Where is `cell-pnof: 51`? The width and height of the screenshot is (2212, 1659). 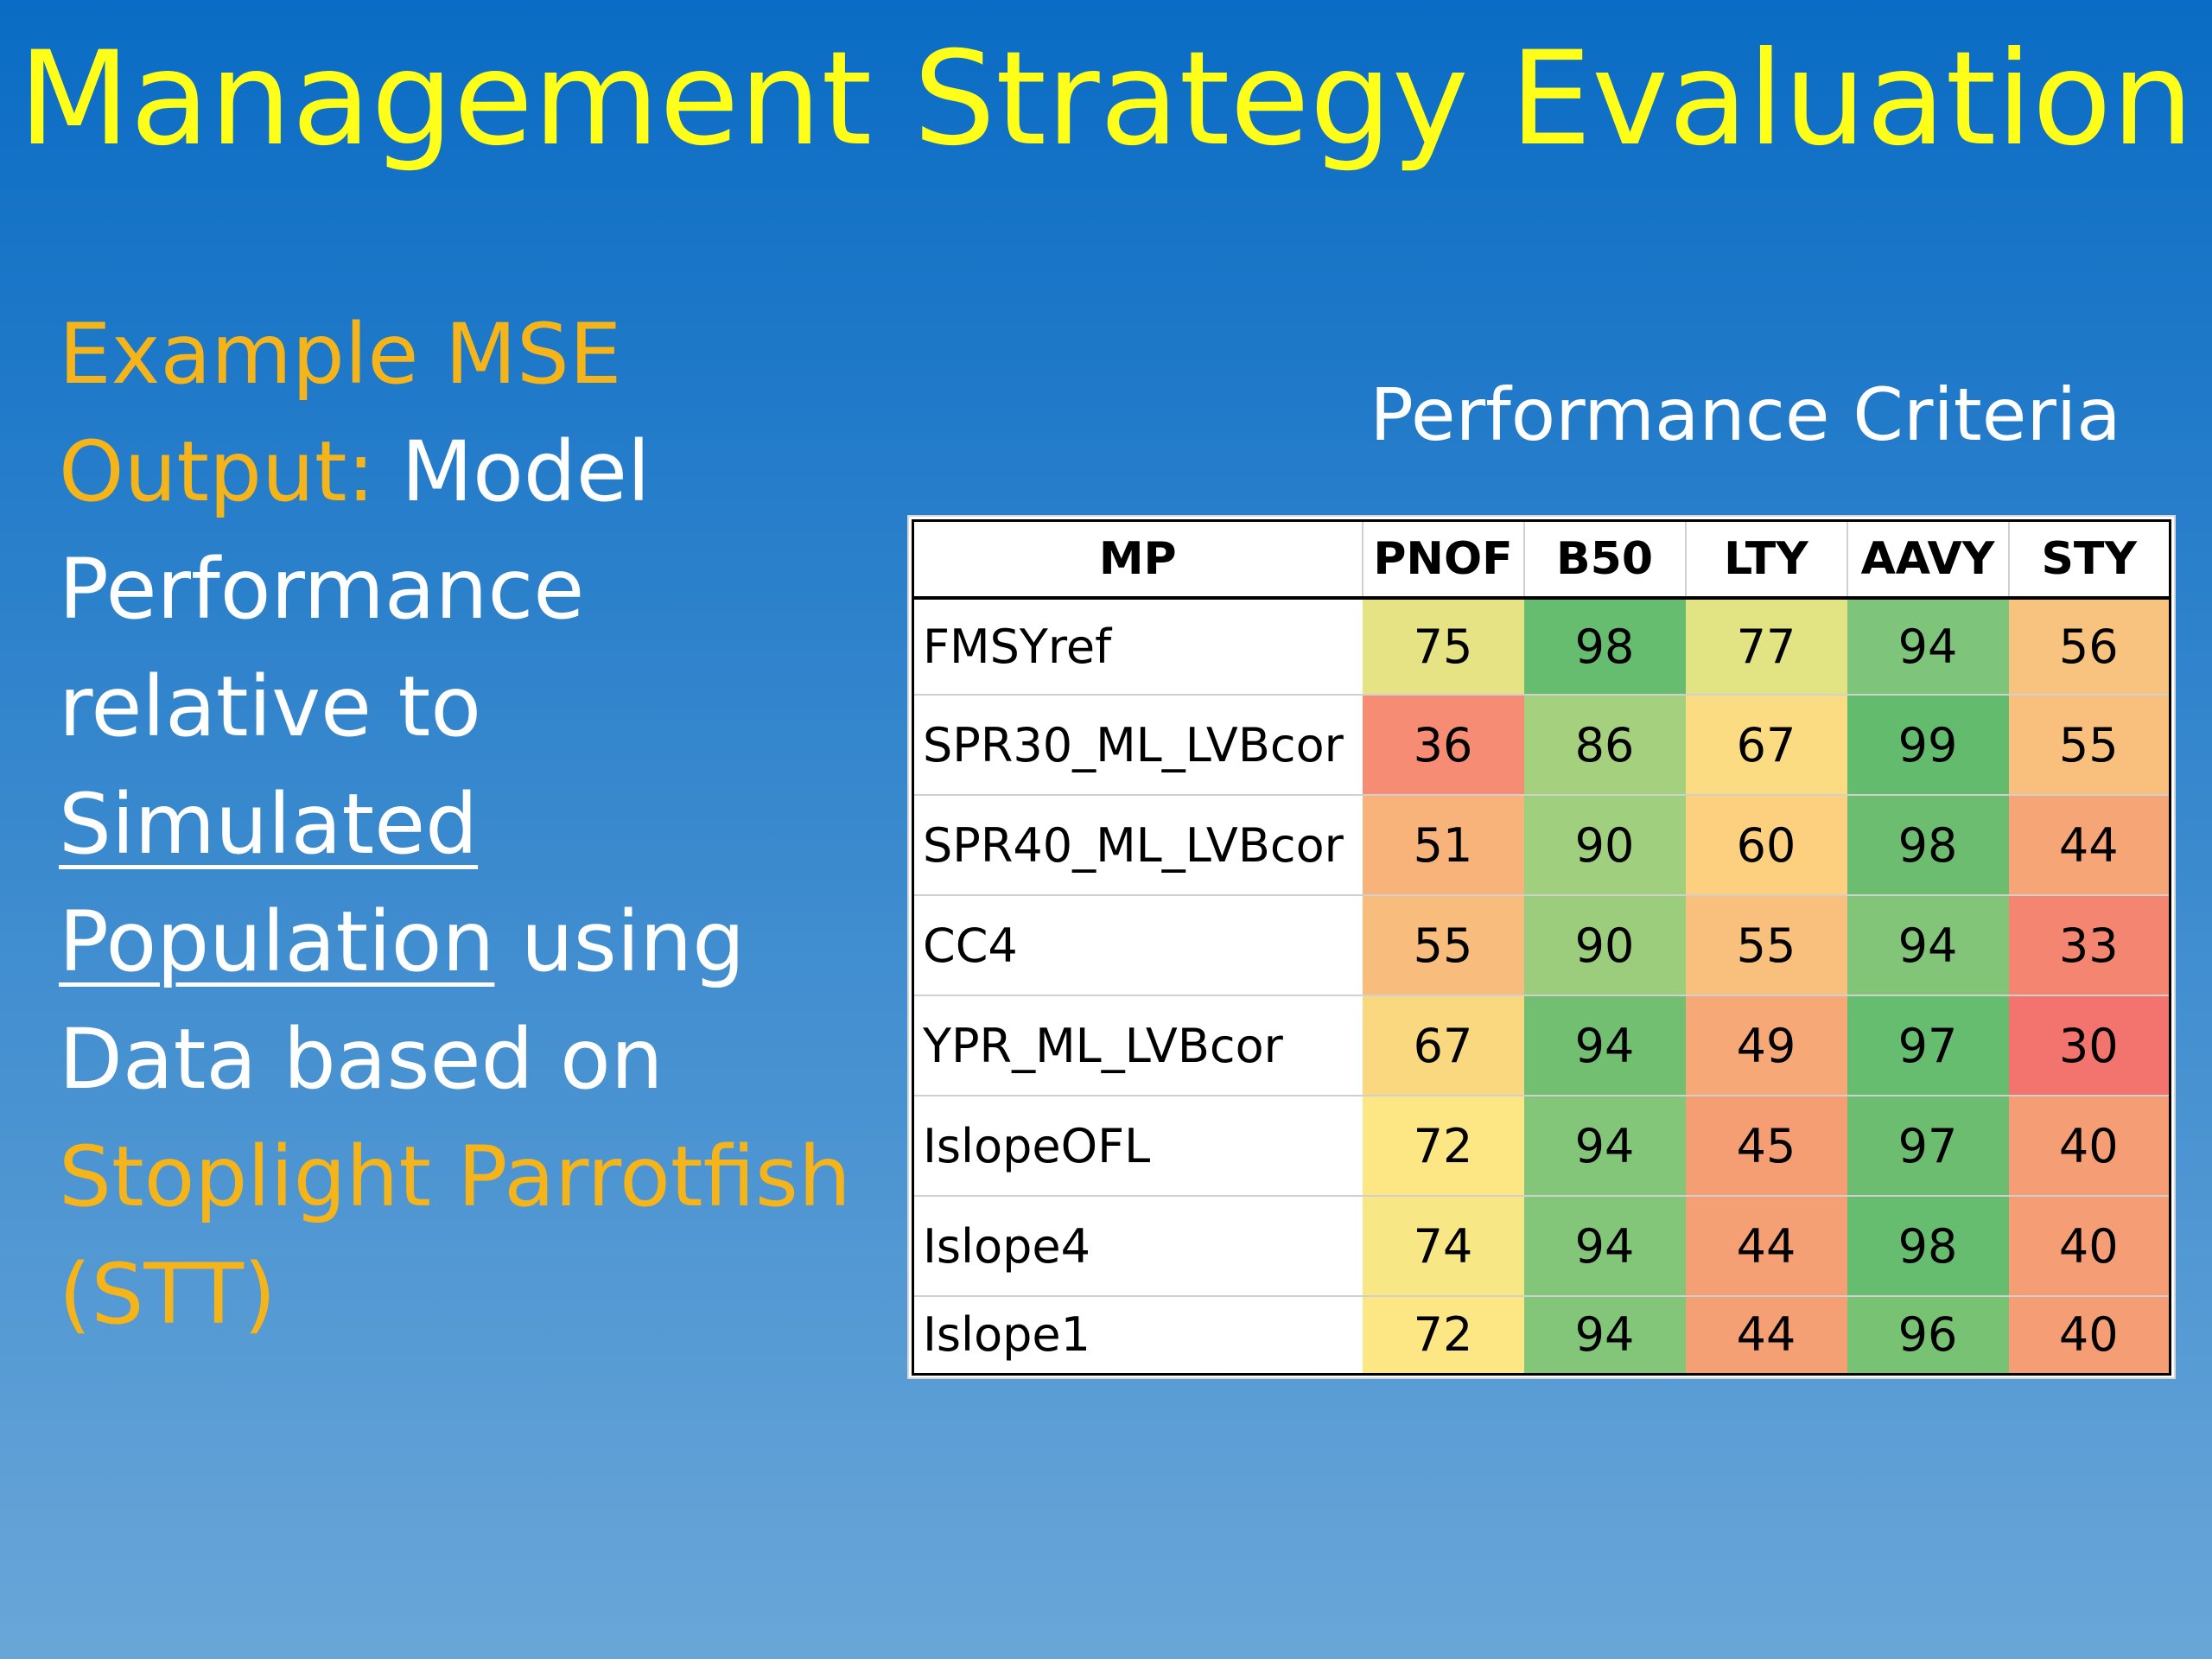 cell-pnof: 51 is located at coordinates (1443, 845).